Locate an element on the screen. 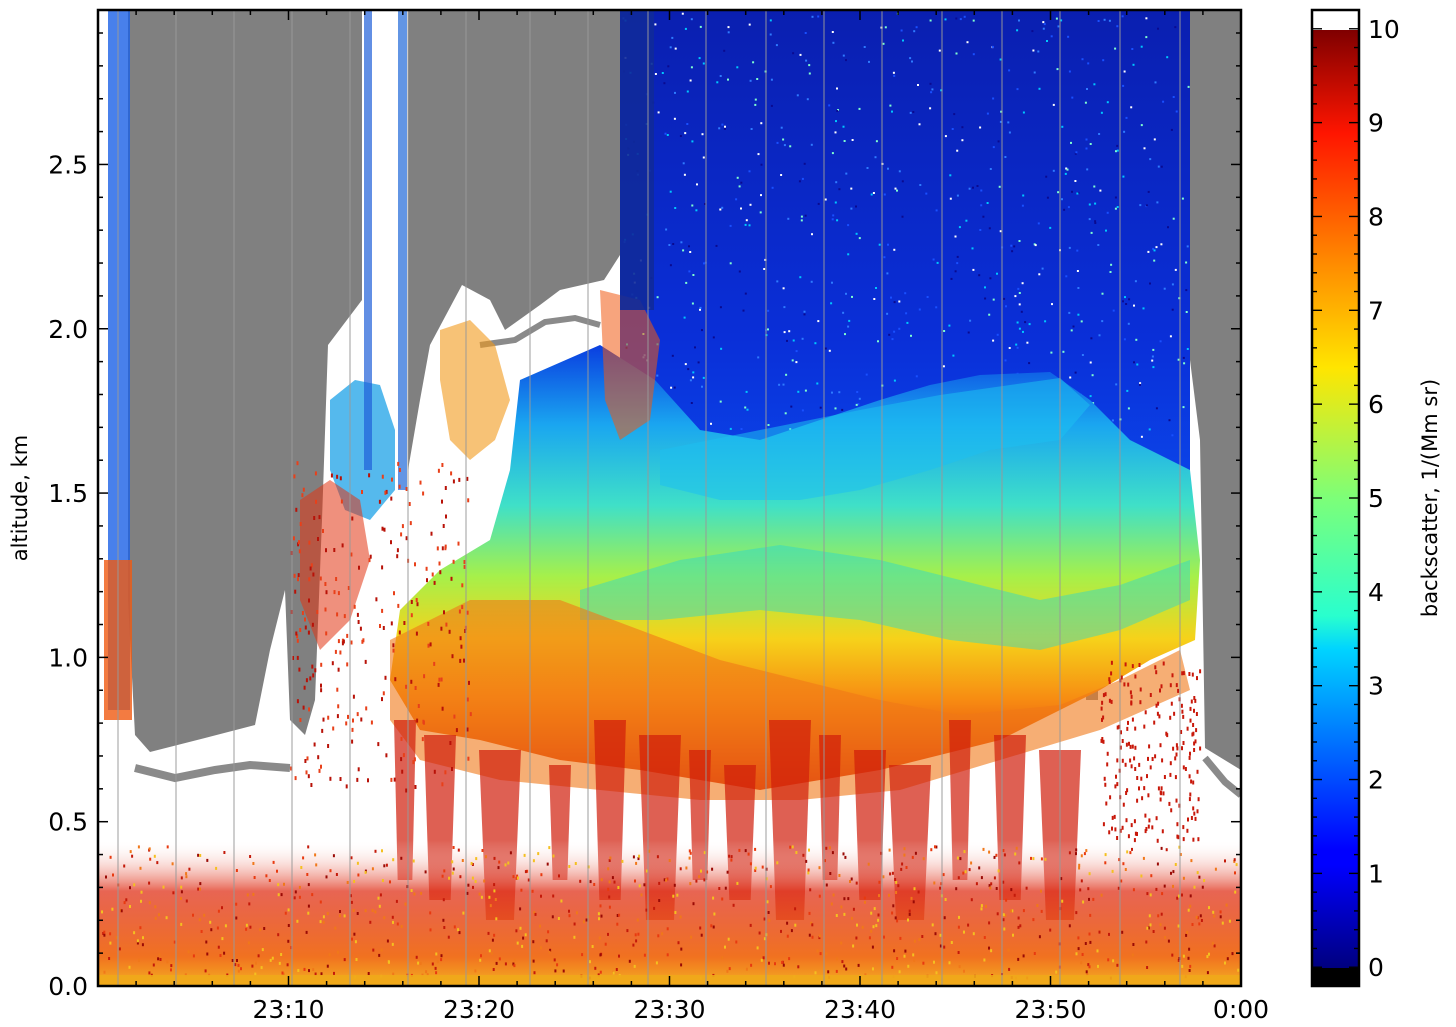 This screenshot has width=1456, height=1027. cloud-patch-mid is located at coordinates (475, 390).